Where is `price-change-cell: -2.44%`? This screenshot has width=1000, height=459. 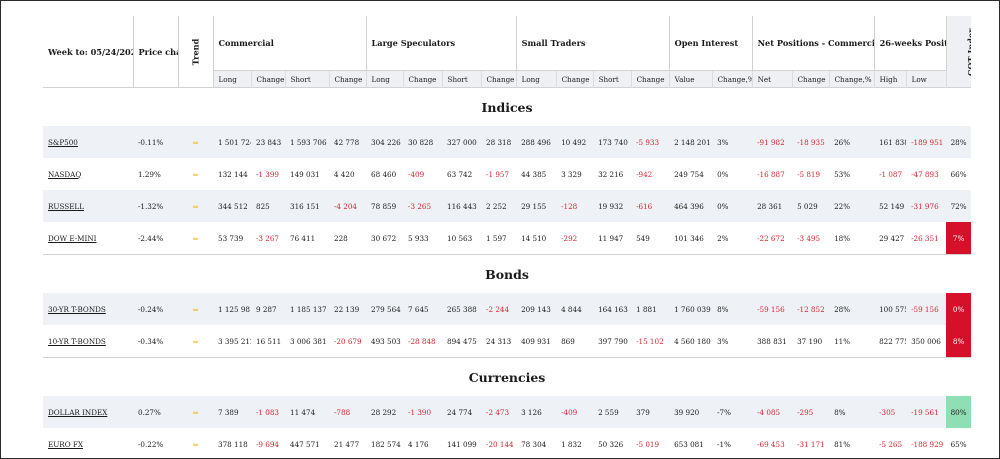
price-change-cell: -2.44% is located at coordinates (151, 238).